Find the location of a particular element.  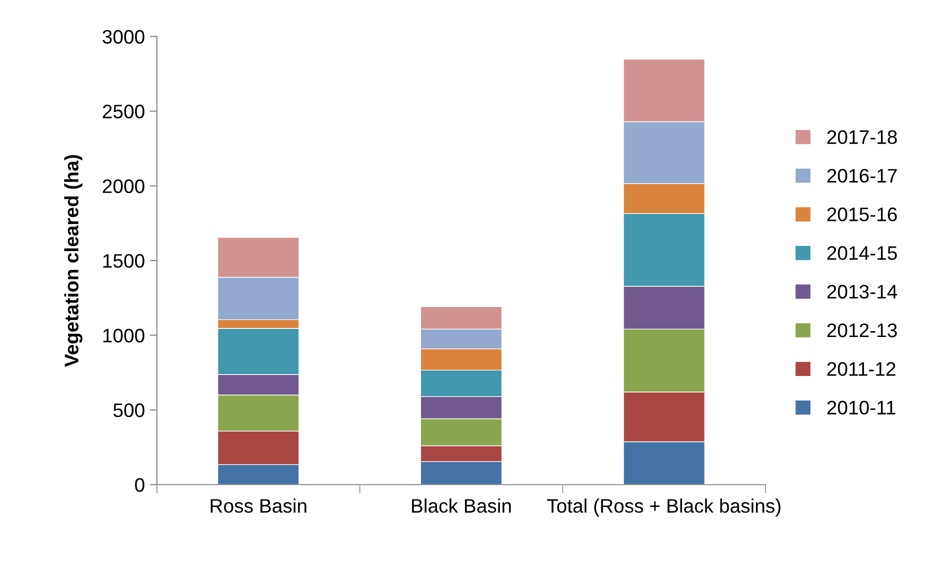

legend-label: 2012-13 is located at coordinates (862, 330).